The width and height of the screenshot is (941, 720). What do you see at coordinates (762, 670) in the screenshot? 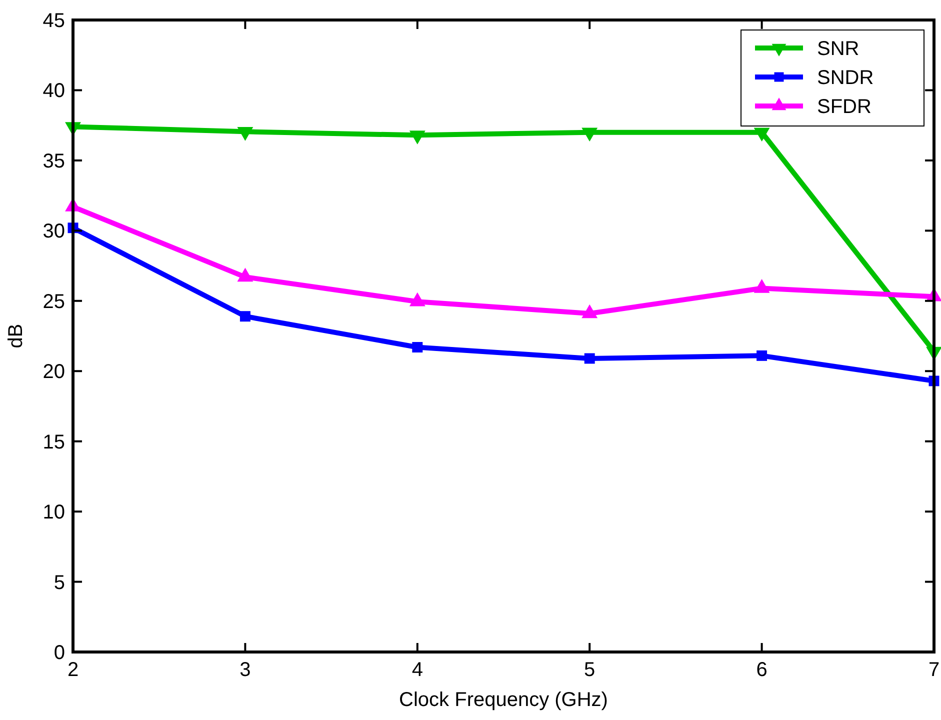
I see `x-tick-label: 6` at bounding box center [762, 670].